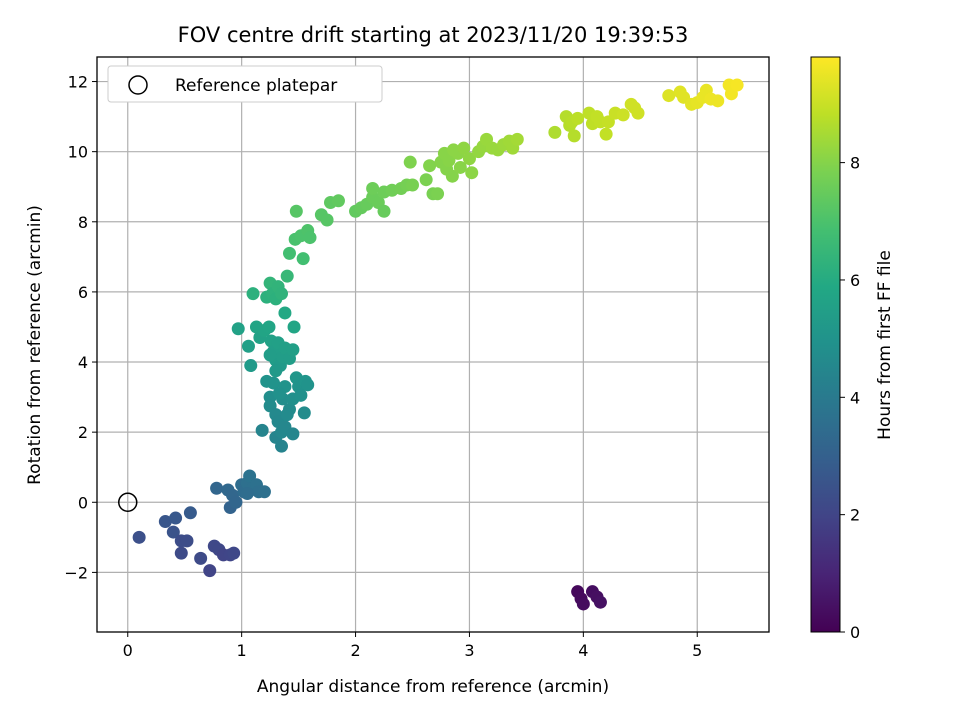 This screenshot has height=720, width=960. I want to click on y-axis-ticks: −2 0 2 4 6 8 10 12, so click(80, 327).